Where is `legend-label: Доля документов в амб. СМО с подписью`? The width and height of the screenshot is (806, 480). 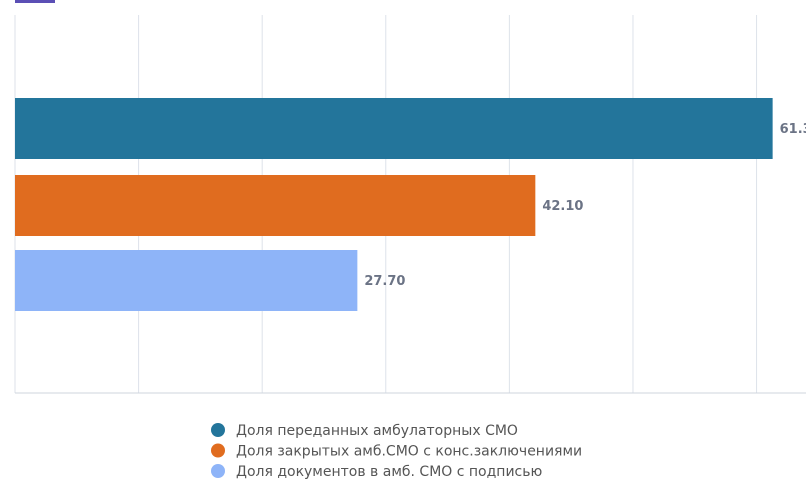 legend-label: Доля документов в амб. СМО с подписью is located at coordinates (389, 472).